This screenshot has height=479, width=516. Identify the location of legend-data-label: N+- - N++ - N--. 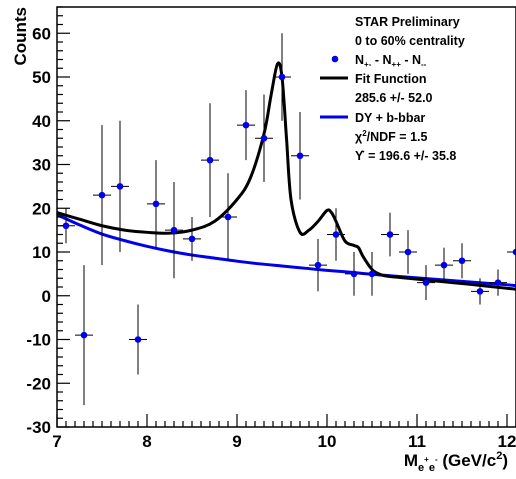
(391, 61).